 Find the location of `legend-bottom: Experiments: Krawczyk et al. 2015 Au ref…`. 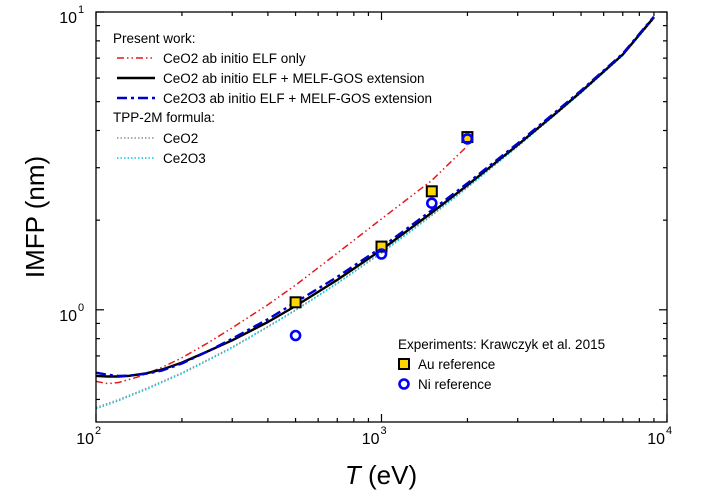

legend-bottom: Experiments: Krawczyk et al. 2015 Au ref… is located at coordinates (501, 364).